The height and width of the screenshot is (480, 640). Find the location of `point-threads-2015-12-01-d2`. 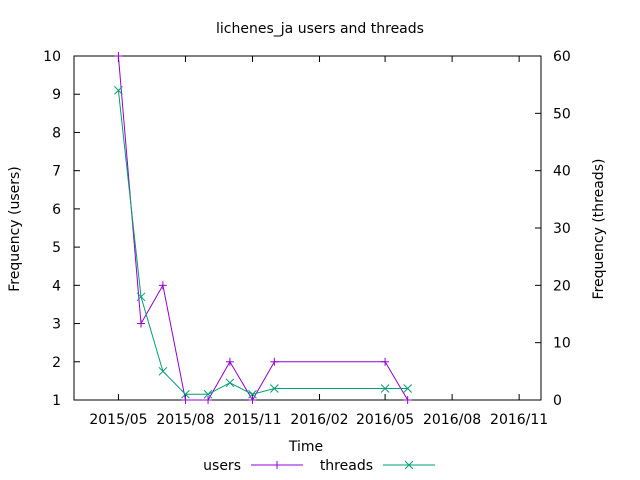

point-threads-2015-12-01-d2 is located at coordinates (274, 388).